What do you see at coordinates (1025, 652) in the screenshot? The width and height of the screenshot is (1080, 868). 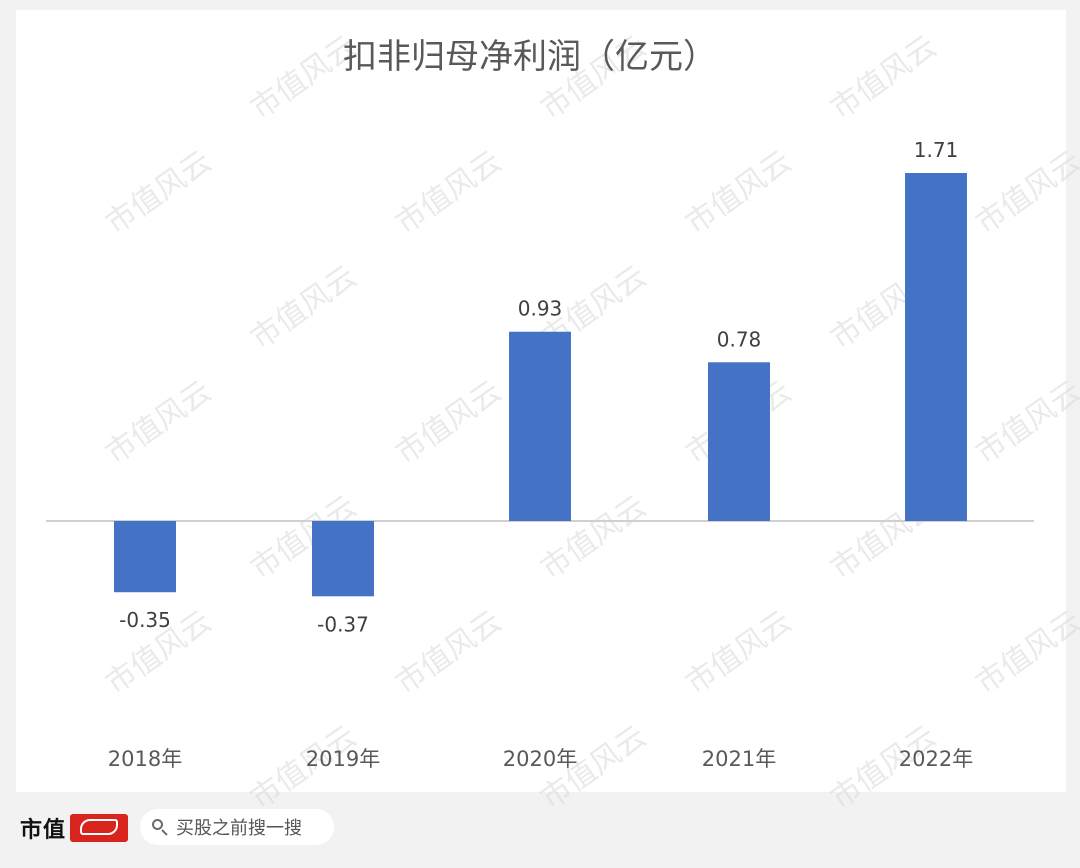 I see `watermark-text-20: 市值风云` at bounding box center [1025, 652].